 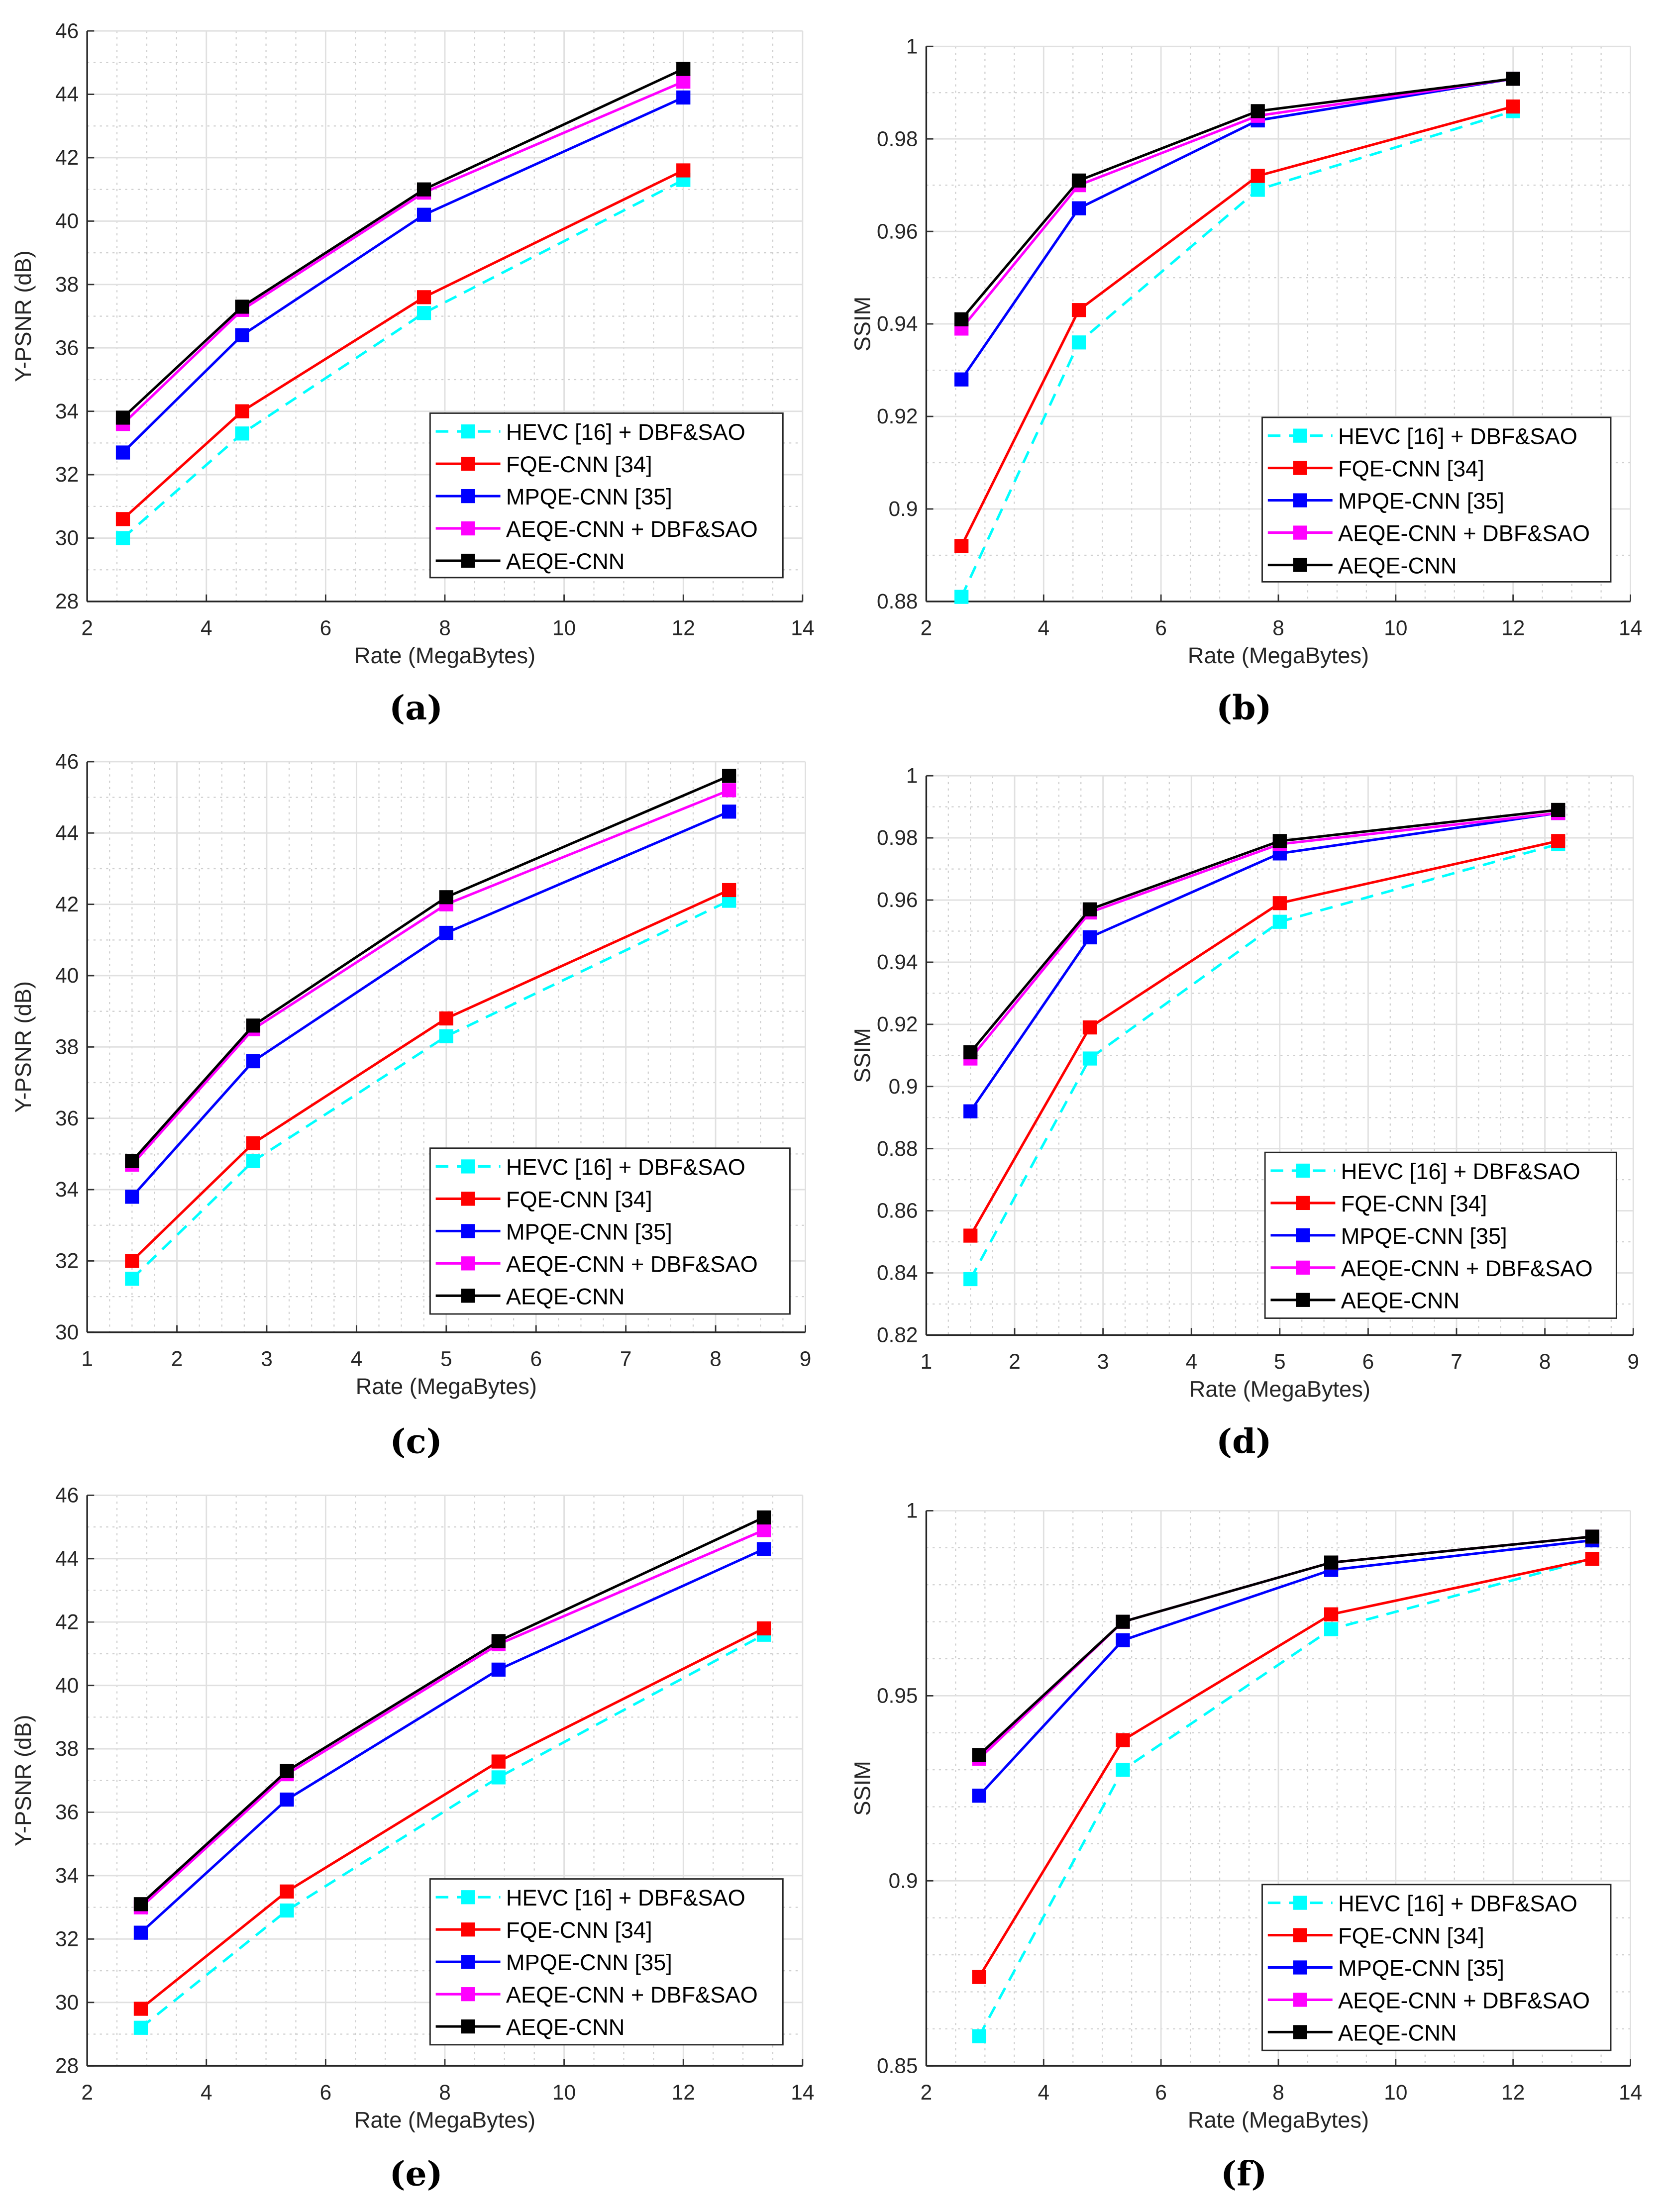 What do you see at coordinates (67, 284) in the screenshot?
I see `y-tick-label: 38` at bounding box center [67, 284].